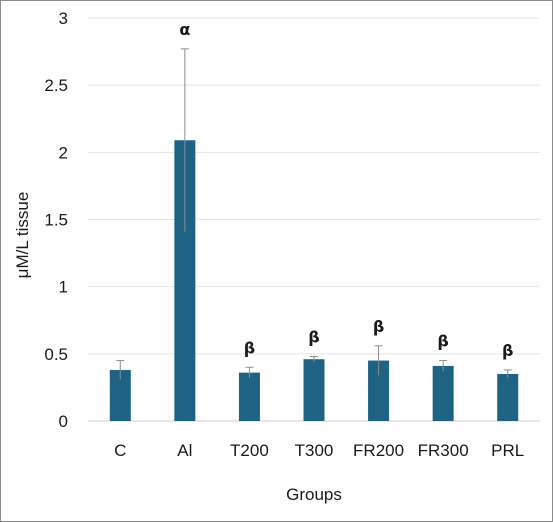 The height and width of the screenshot is (522, 553). What do you see at coordinates (63, 152) in the screenshot?
I see `y-tick-label: 2` at bounding box center [63, 152].